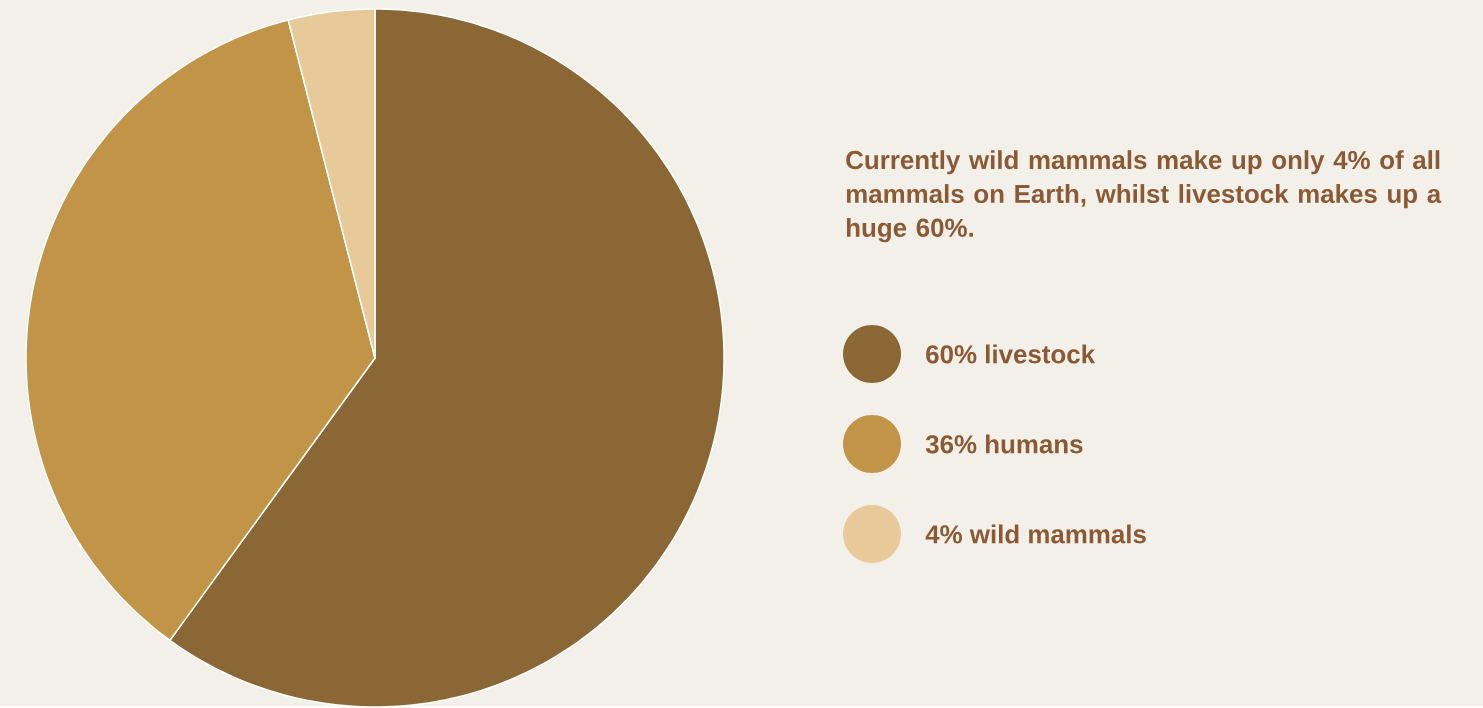 The width and height of the screenshot is (1483, 708). I want to click on text: Currently wild mammals make up only 4% of all mammals on Earth, whilst livestock makes up a huge 60%., so click(1144, 196).